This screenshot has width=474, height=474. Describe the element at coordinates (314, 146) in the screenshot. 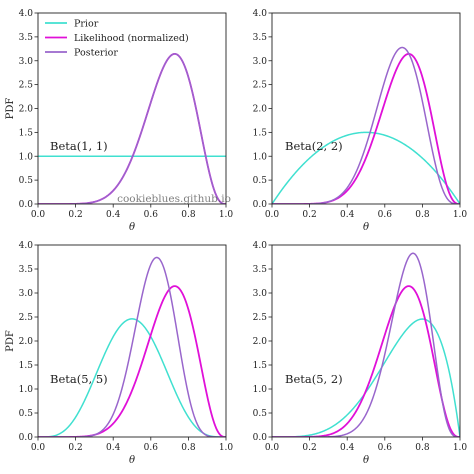

I see `prior-annotation: Beta(2, 2)` at that location.